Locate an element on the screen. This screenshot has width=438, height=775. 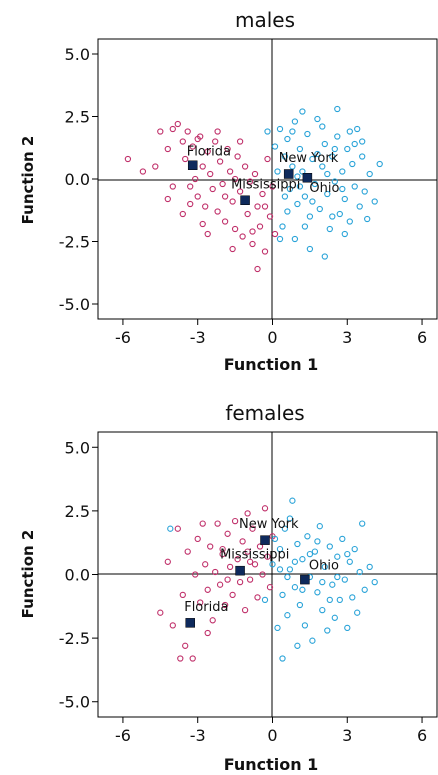
males-y-tick-label: 2.5 is located at coordinates (77, 117).